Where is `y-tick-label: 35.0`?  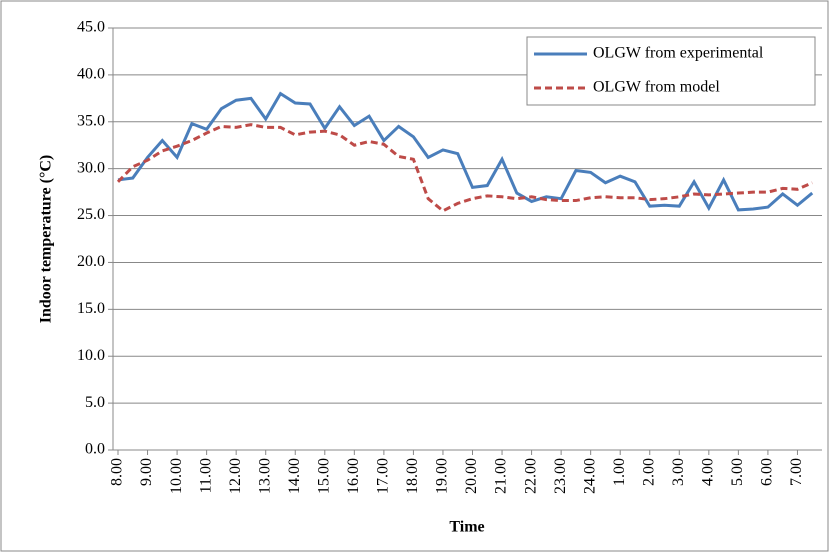
y-tick-label: 35.0 is located at coordinates (91, 120).